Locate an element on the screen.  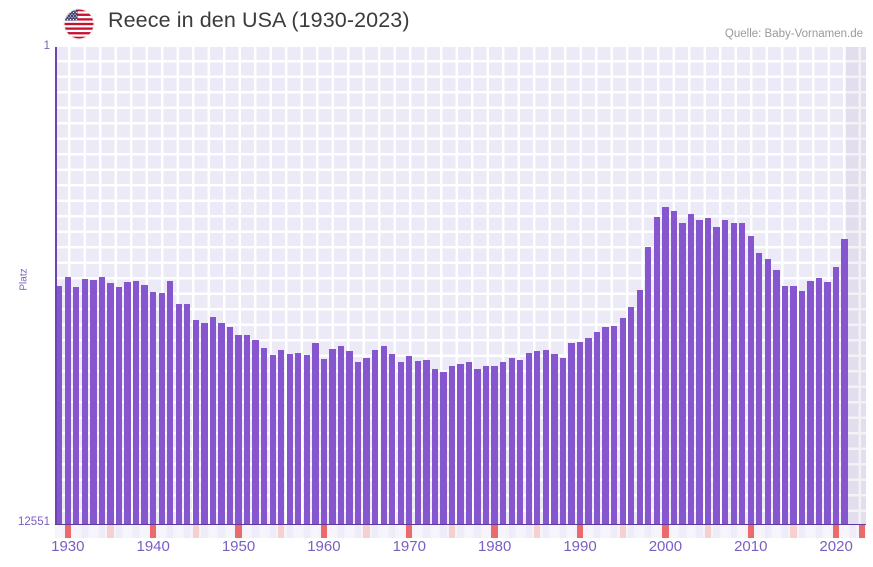
x-axis-tick-label: 1930 is located at coordinates (68, 546).